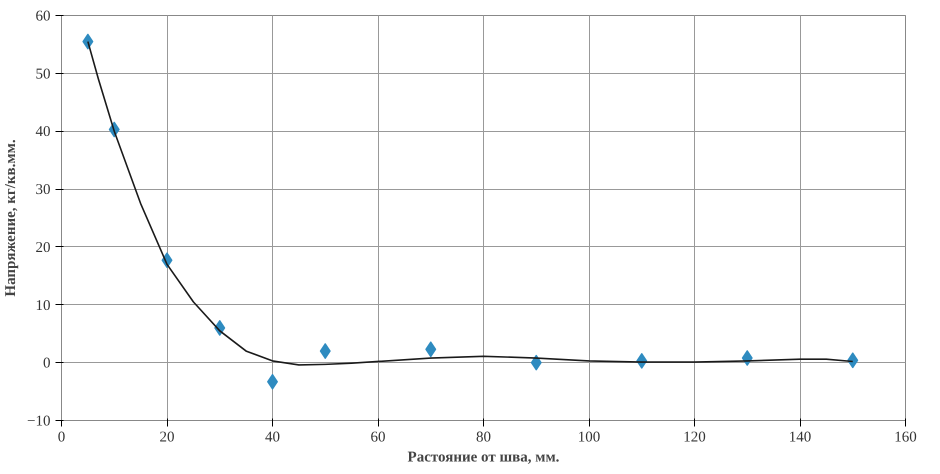  I want to click on x-axis-title: Растояние от шва, мм., so click(484, 458).